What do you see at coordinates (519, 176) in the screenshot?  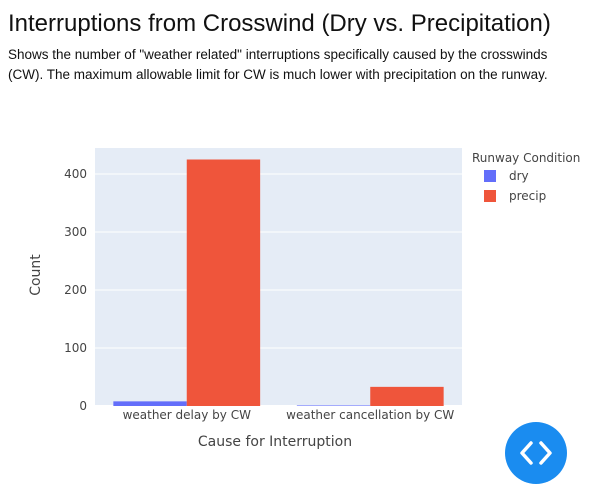 I see `legend-label-dry: dry` at bounding box center [519, 176].